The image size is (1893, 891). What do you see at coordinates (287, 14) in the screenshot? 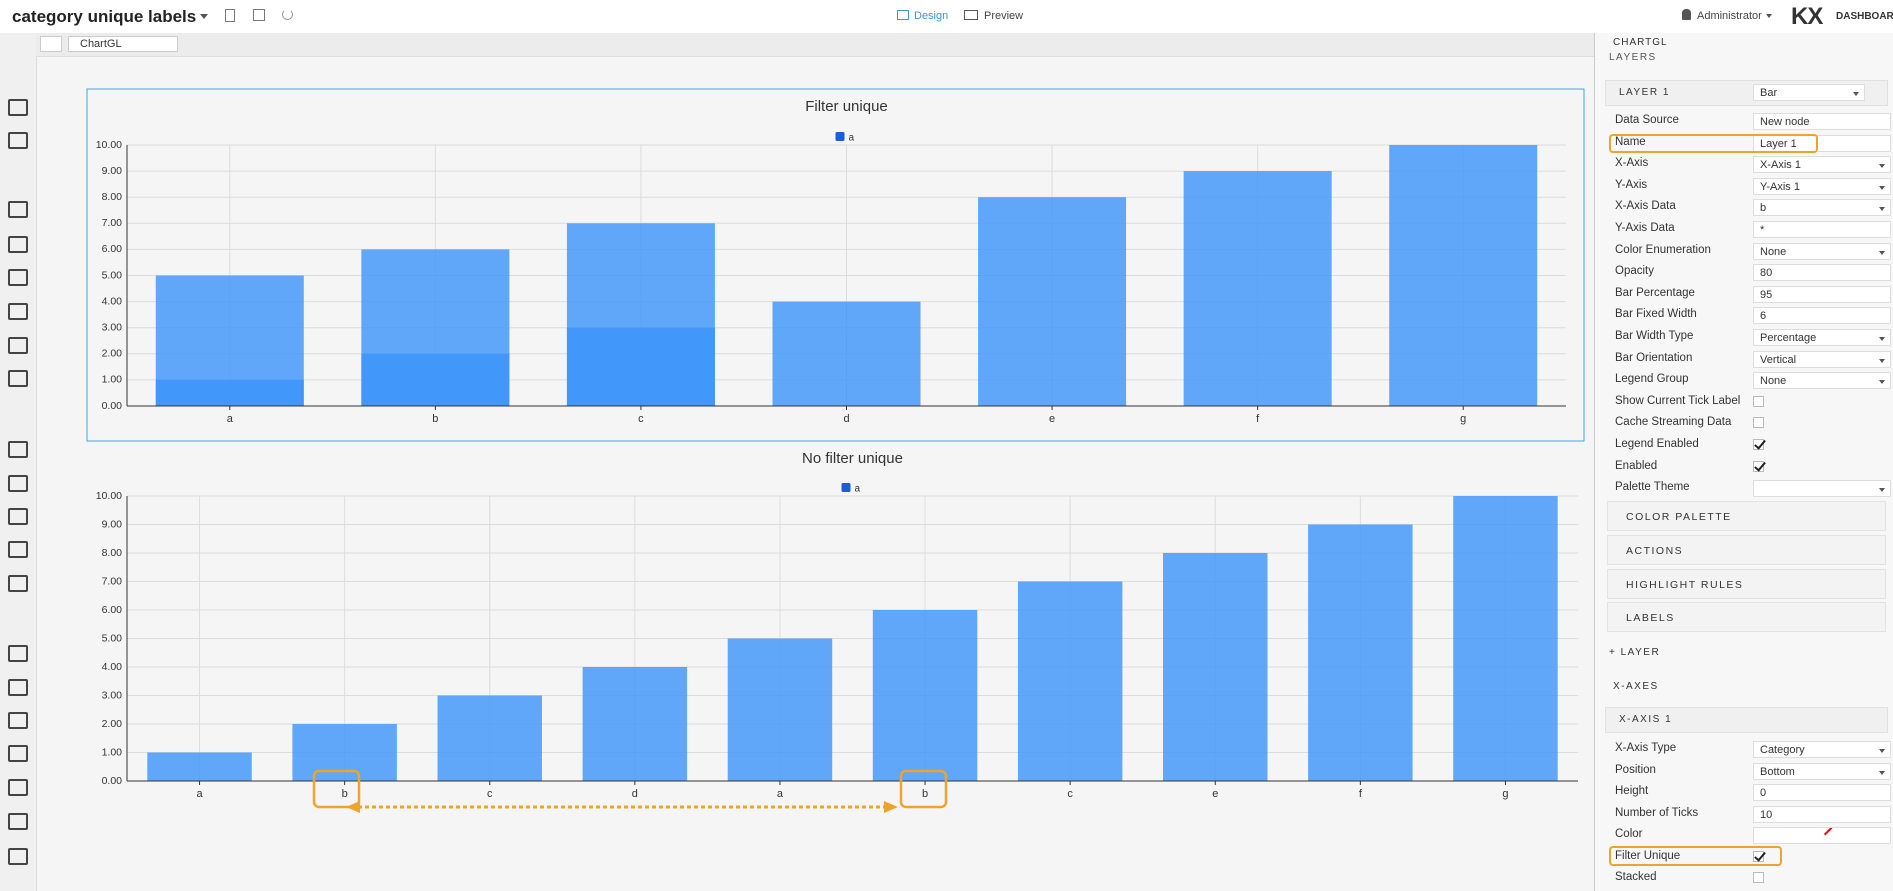
I see `undo-icon` at bounding box center [287, 14].